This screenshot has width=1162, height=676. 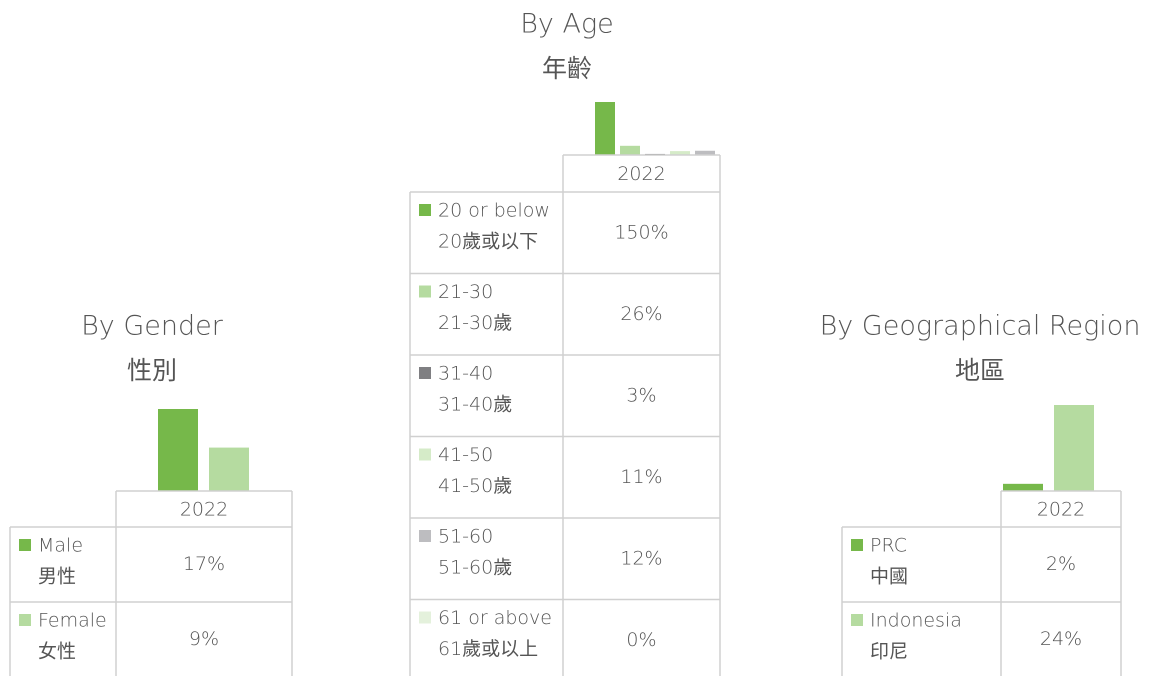 I want to click on category-label-zh: 男性, so click(x=57, y=577).